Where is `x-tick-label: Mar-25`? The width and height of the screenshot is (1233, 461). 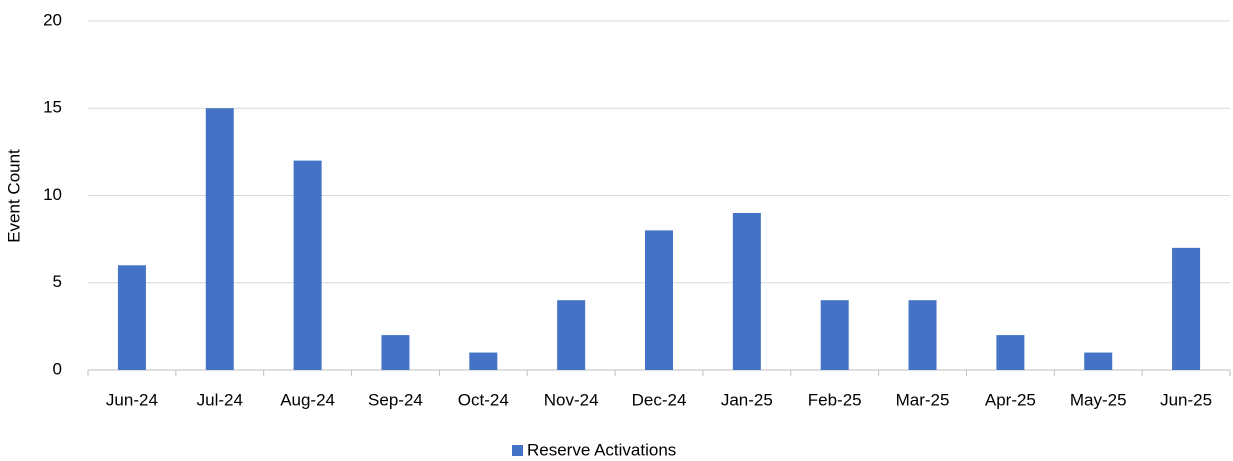
x-tick-label: Mar-25 is located at coordinates (923, 399).